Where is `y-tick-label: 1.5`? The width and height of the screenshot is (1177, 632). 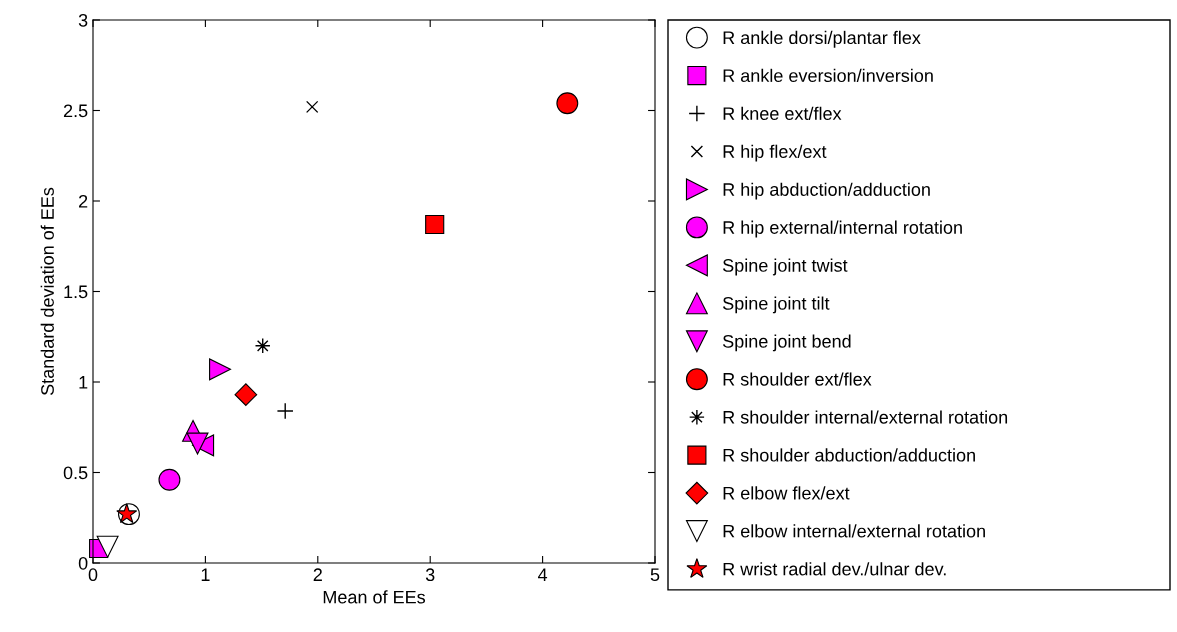 y-tick-label: 1.5 is located at coordinates (76, 292).